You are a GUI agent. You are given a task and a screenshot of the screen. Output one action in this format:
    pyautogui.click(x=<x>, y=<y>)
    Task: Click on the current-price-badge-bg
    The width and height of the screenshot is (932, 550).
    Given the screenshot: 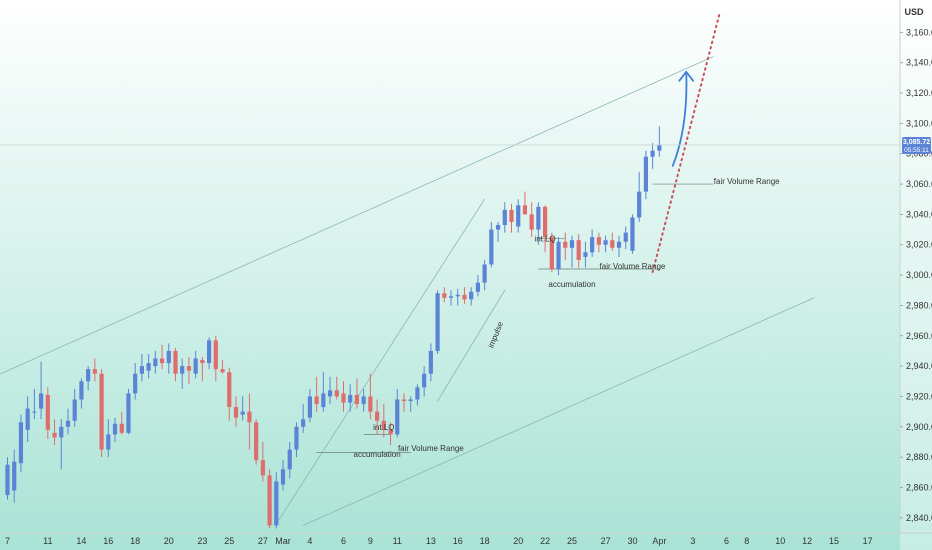 What is the action you would take?
    pyautogui.click(x=916, y=146)
    